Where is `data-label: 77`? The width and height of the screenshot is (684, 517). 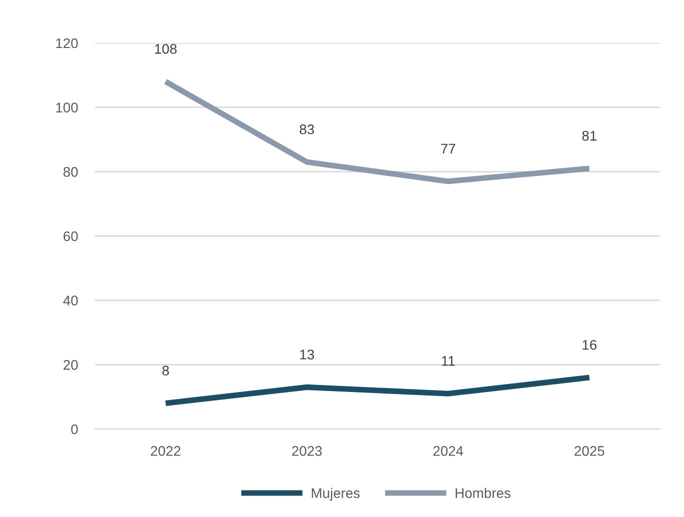 data-label: 77 is located at coordinates (448, 149).